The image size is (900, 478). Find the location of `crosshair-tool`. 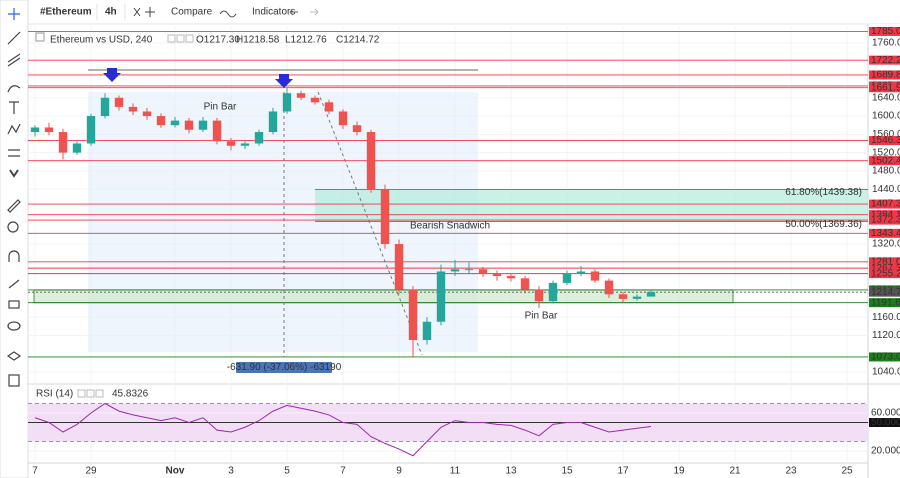

crosshair-tool is located at coordinates (14, 14).